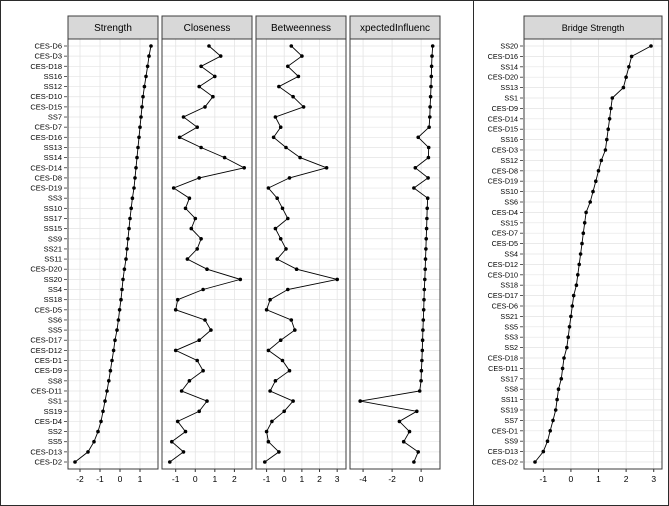 This screenshot has height=506, width=669. What do you see at coordinates (48, 360) in the screenshot?
I see `y-axis-label: CES-D1` at bounding box center [48, 360].